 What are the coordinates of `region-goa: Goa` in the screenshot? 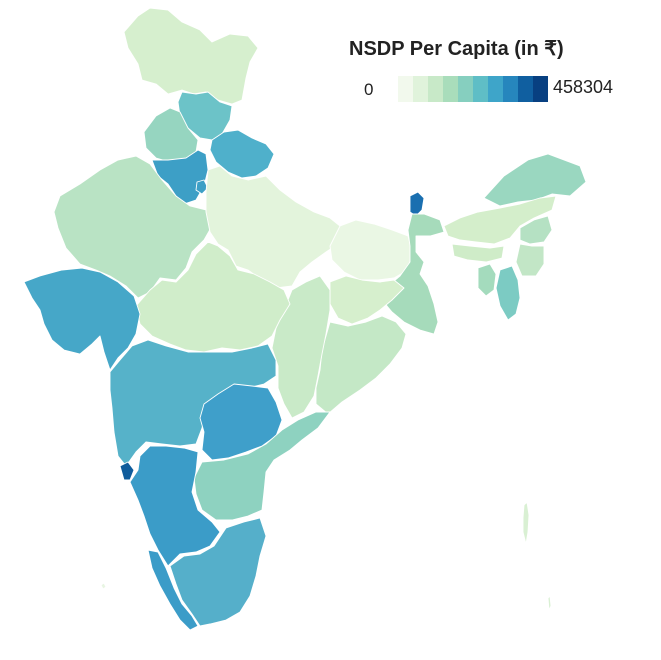 It's located at (127, 471).